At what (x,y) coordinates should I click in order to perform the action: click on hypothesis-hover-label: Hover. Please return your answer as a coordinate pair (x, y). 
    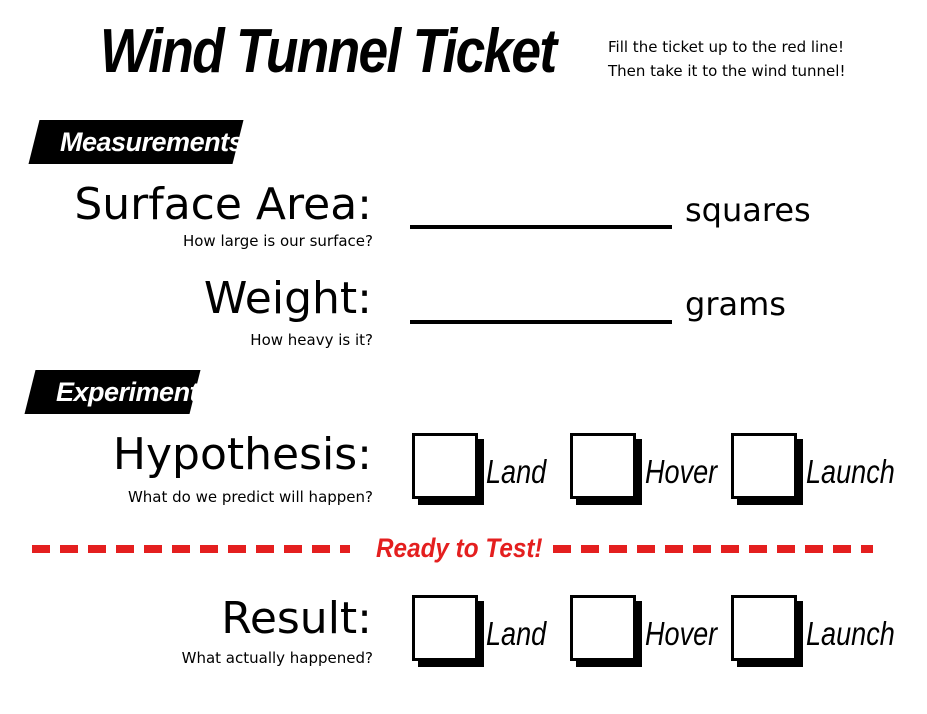
    Looking at the image, I should click on (681, 471).